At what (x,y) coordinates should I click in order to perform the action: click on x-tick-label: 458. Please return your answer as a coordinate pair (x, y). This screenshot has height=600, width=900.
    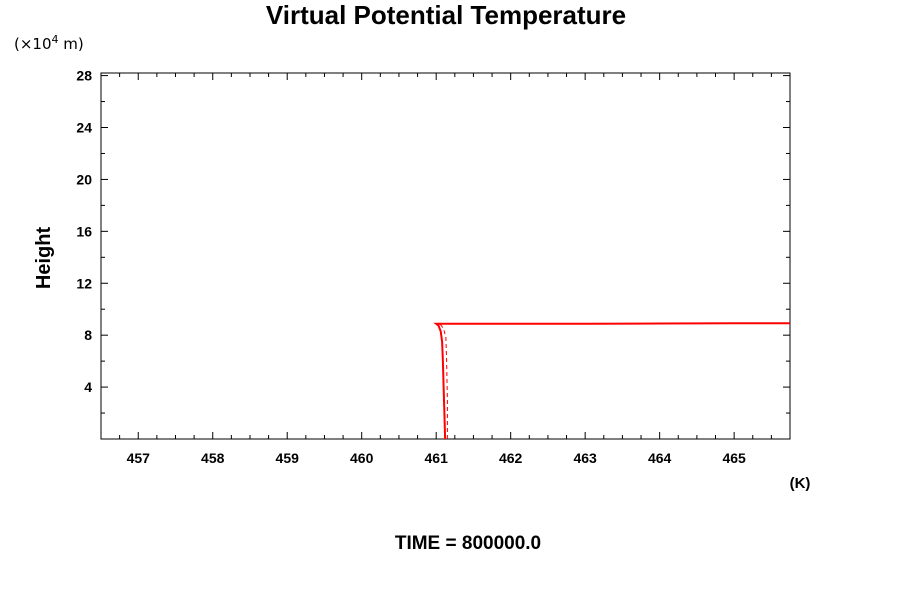
    Looking at the image, I should click on (213, 458).